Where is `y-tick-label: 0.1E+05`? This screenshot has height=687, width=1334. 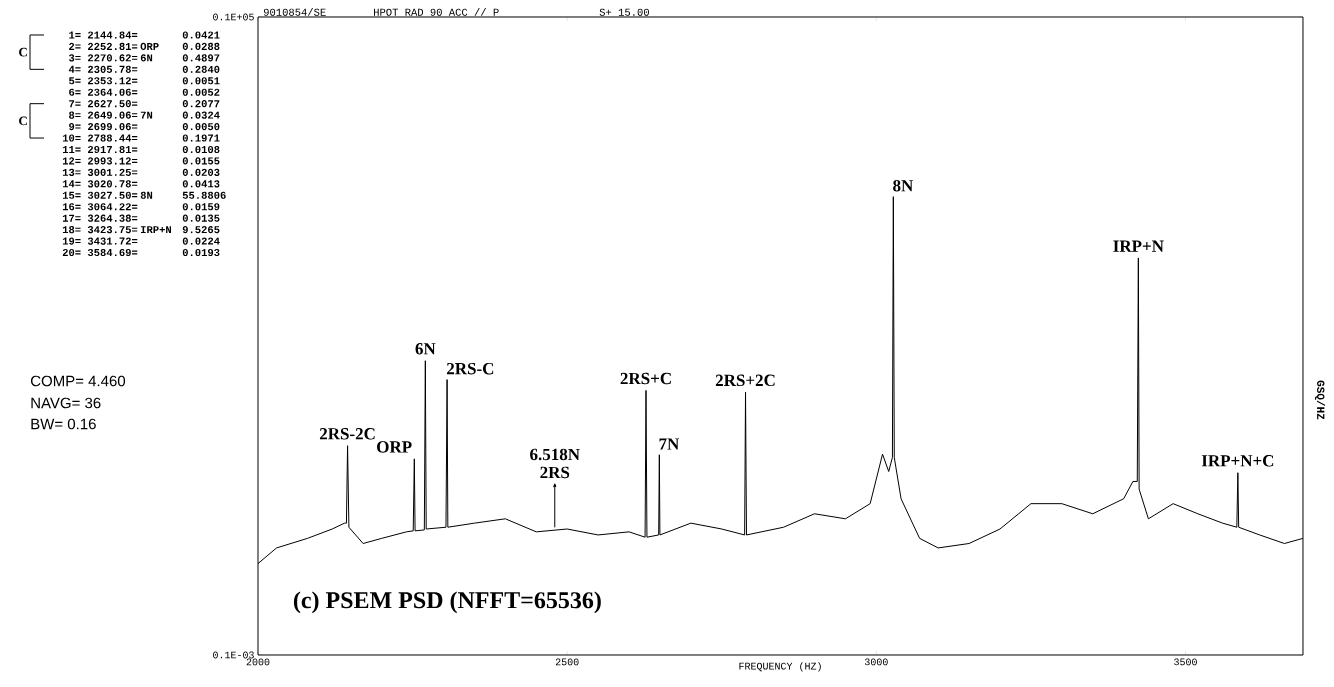
y-tick-label: 0.1E+05 is located at coordinates (233, 17).